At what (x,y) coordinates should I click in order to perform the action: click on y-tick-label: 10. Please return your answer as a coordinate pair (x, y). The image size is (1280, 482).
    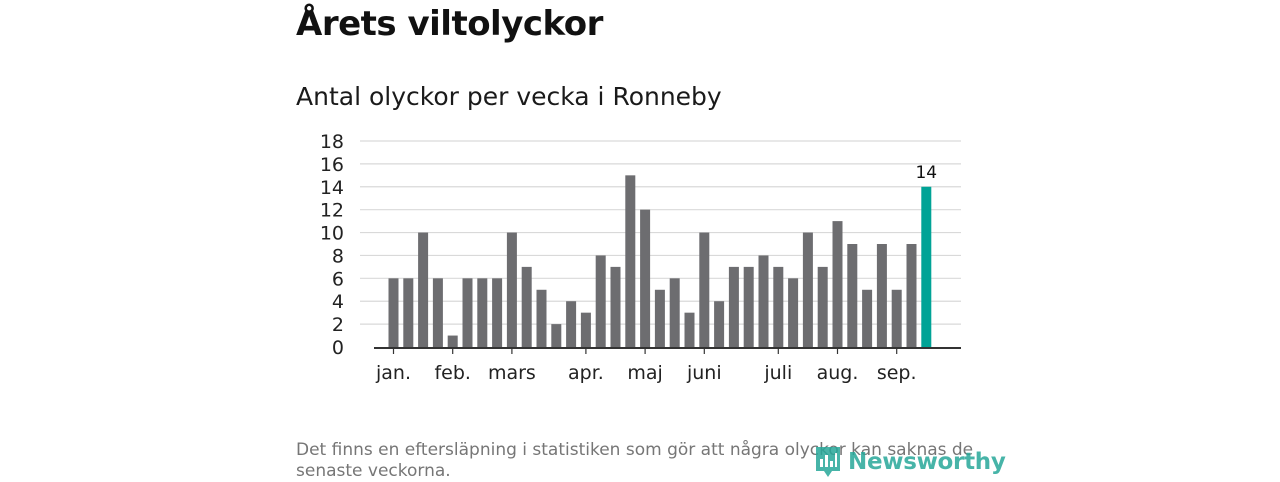
    Looking at the image, I should click on (332, 234).